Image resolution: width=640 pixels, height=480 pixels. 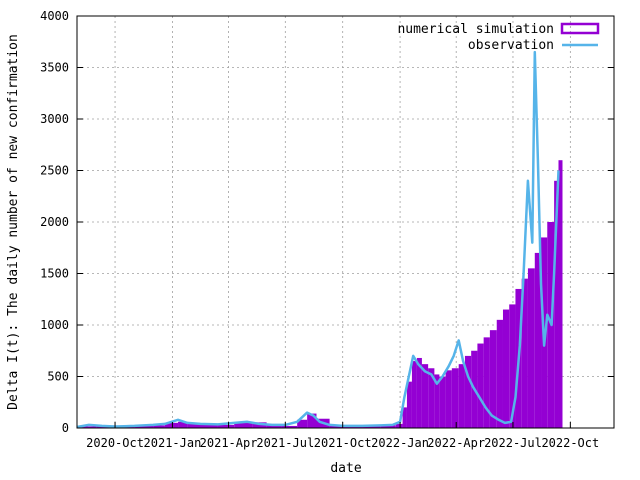 I want to click on y-tick-label: 3500, so click(x=54, y=68).